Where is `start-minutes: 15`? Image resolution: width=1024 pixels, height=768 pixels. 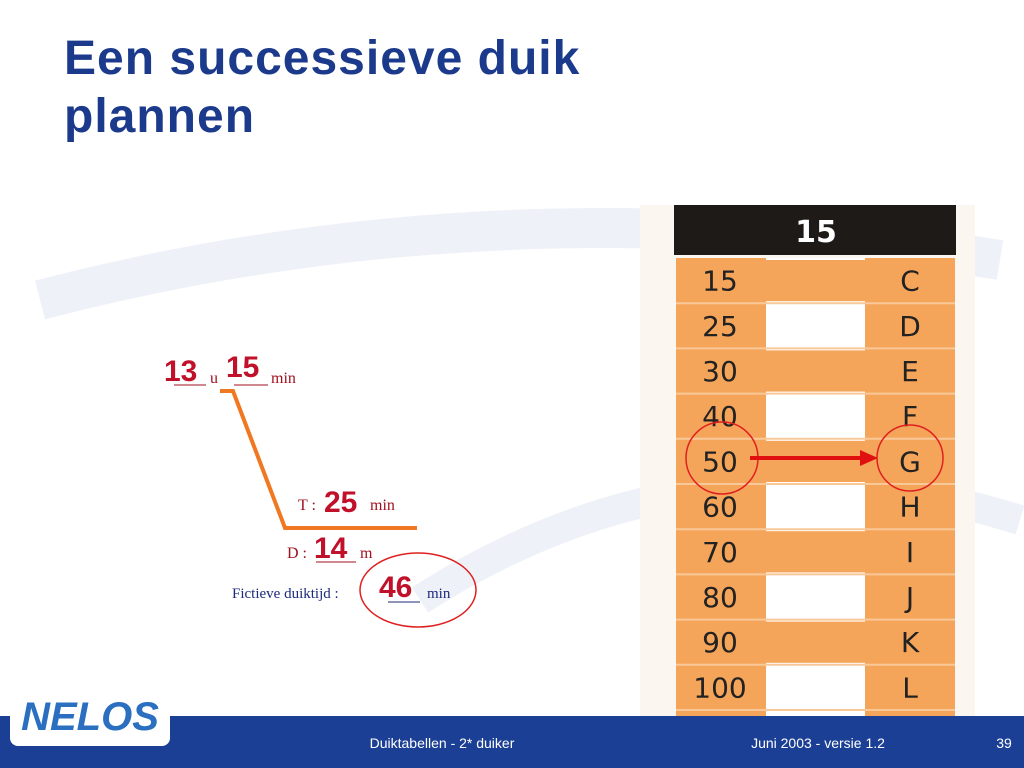
start-minutes: 15 is located at coordinates (242, 367).